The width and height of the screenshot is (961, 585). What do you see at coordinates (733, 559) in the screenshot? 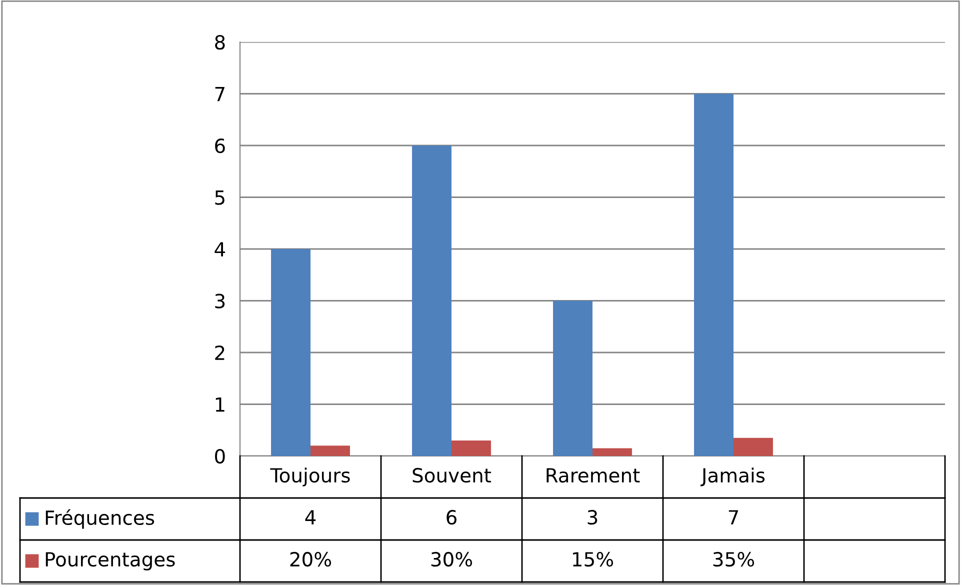
I see `data-label: 35%` at bounding box center [733, 559].